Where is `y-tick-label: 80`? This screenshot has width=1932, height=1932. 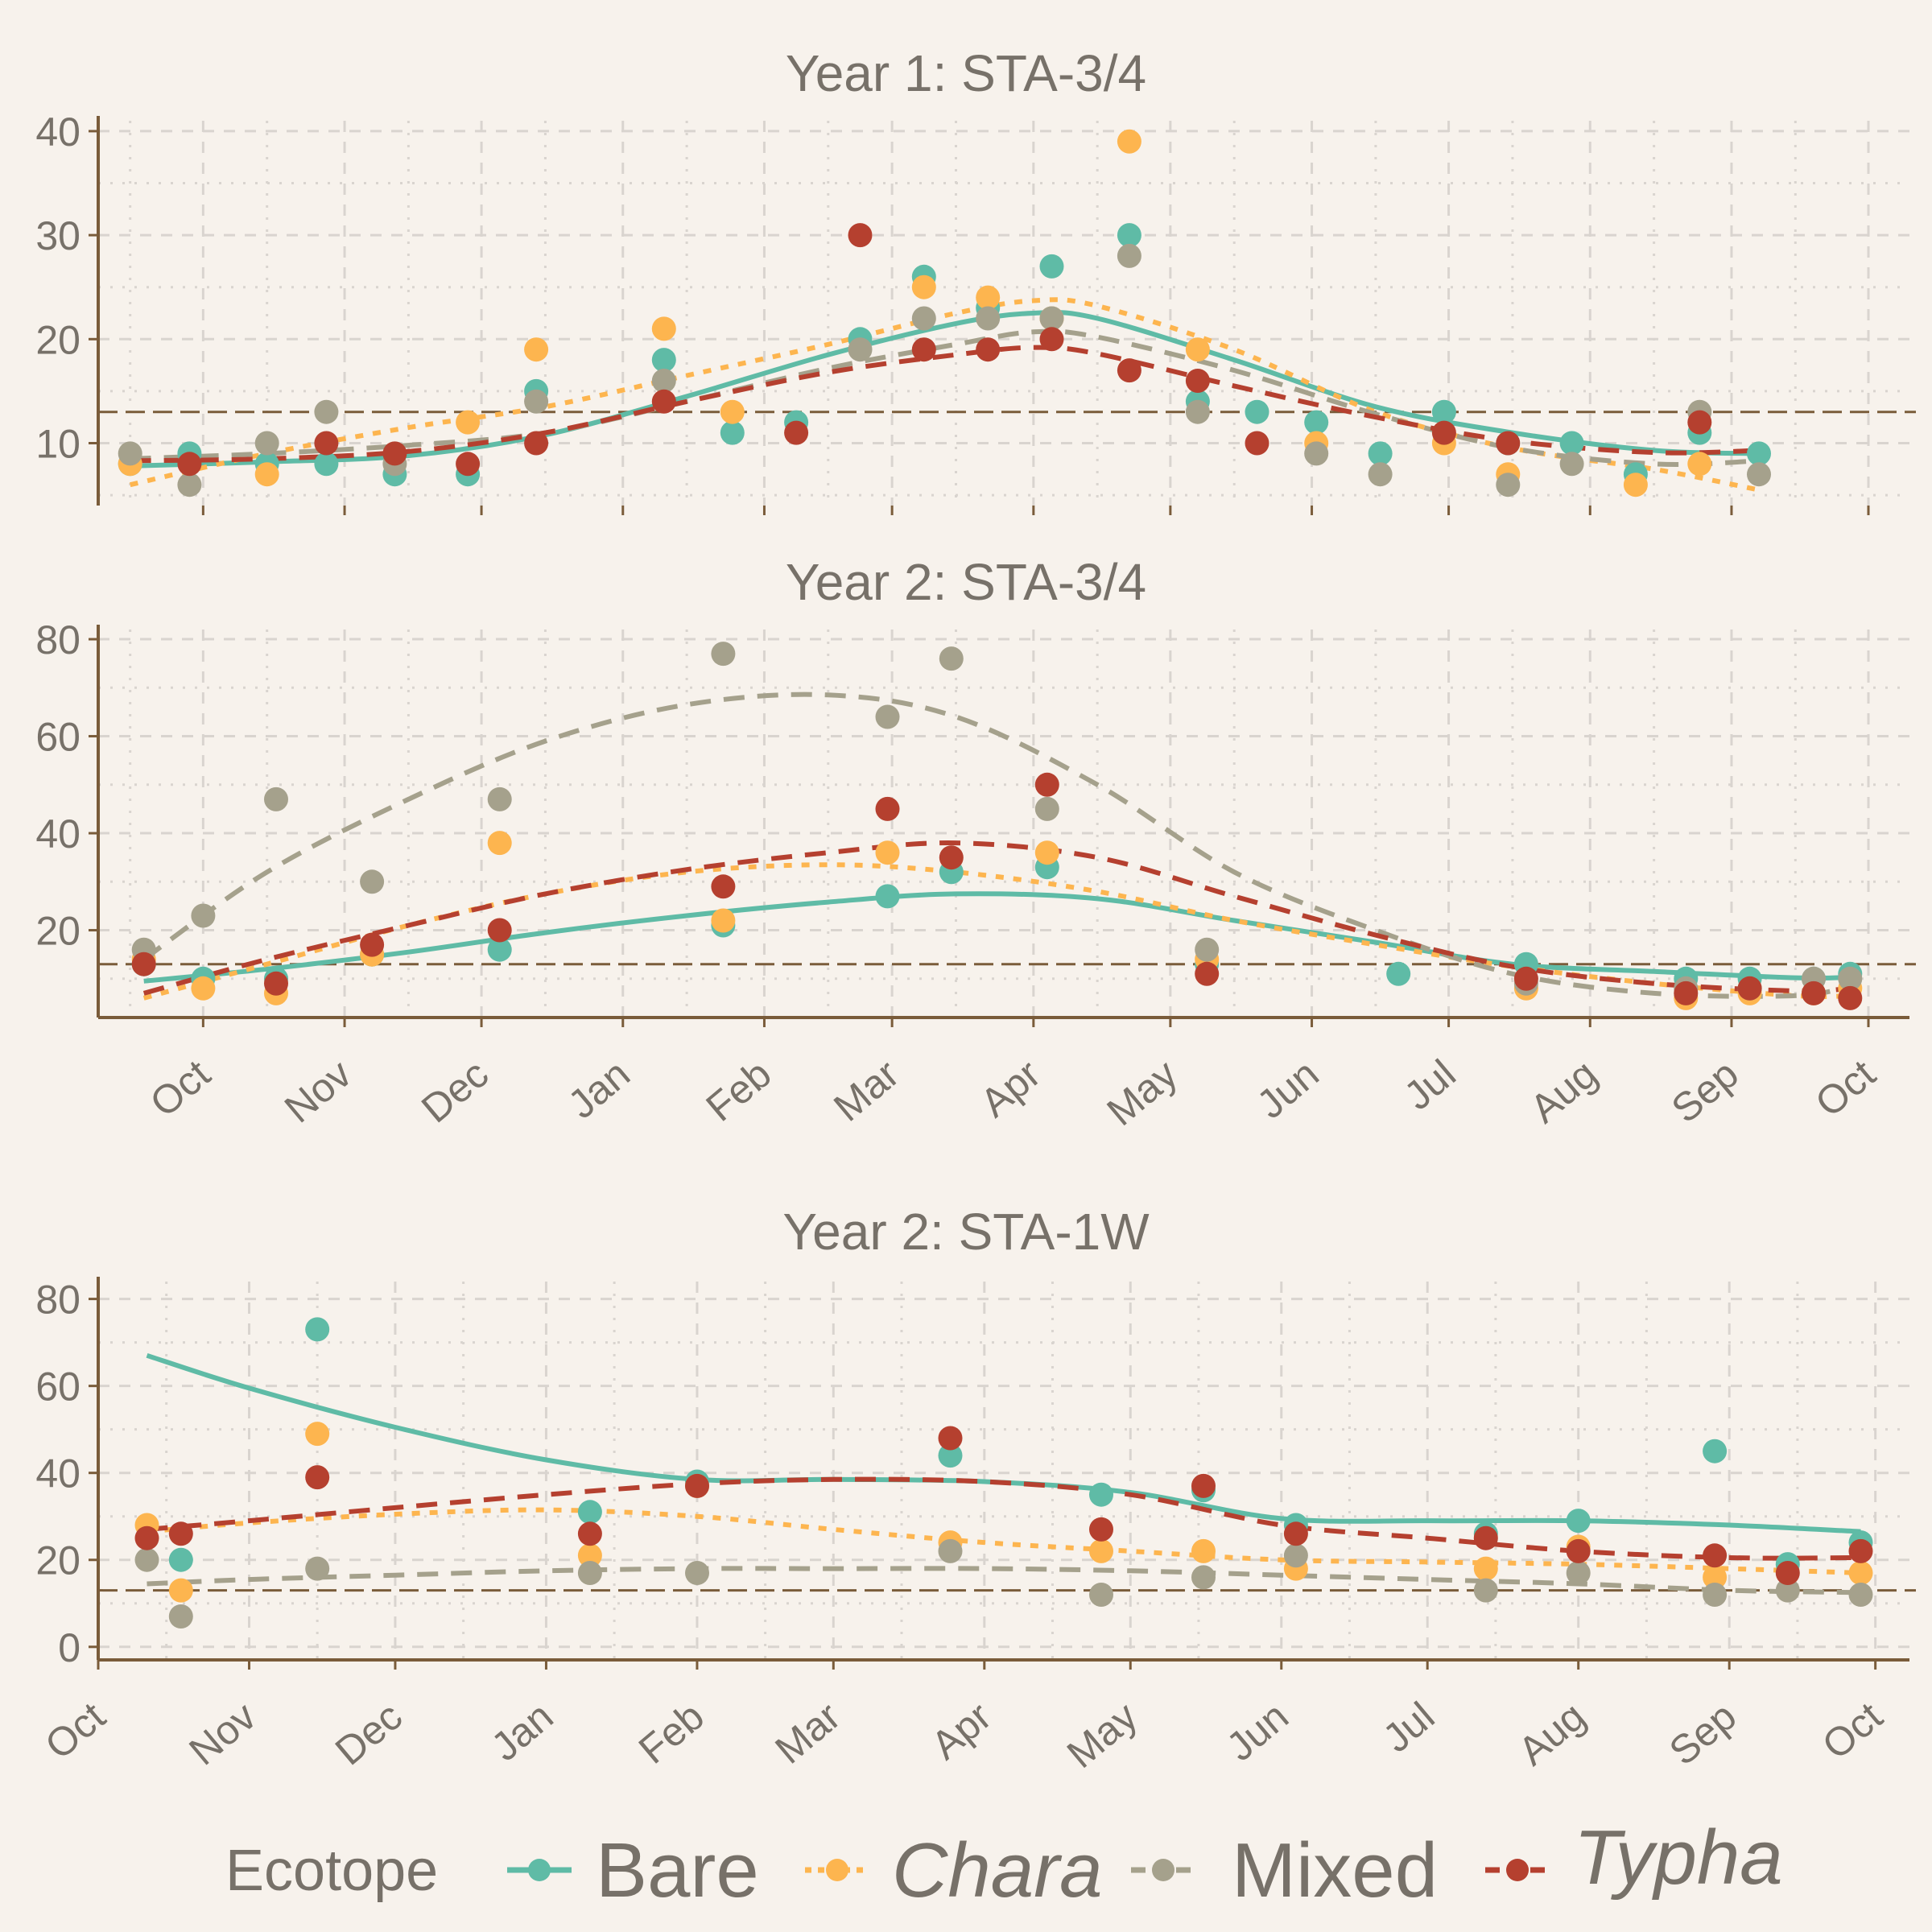
y-tick-label: 80 is located at coordinates (57, 1300).